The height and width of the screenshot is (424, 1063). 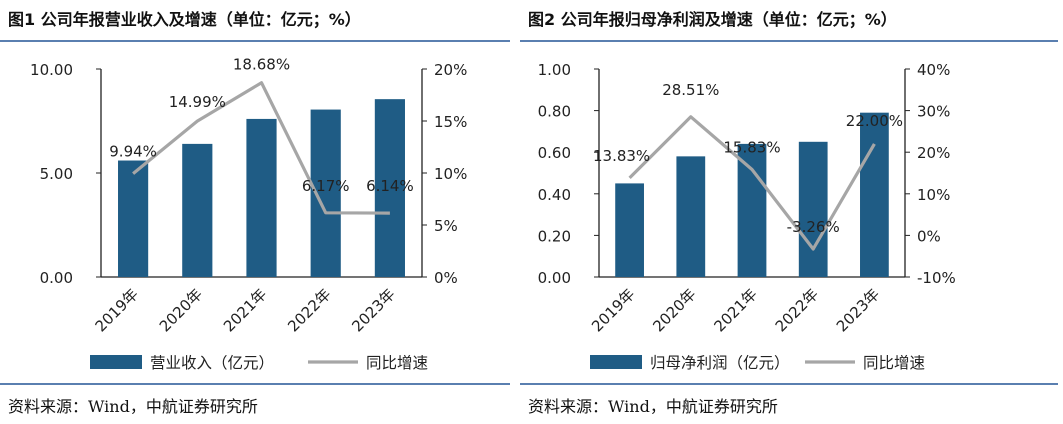 I want to click on right-y-tick-label: 30%, so click(x=933, y=112).